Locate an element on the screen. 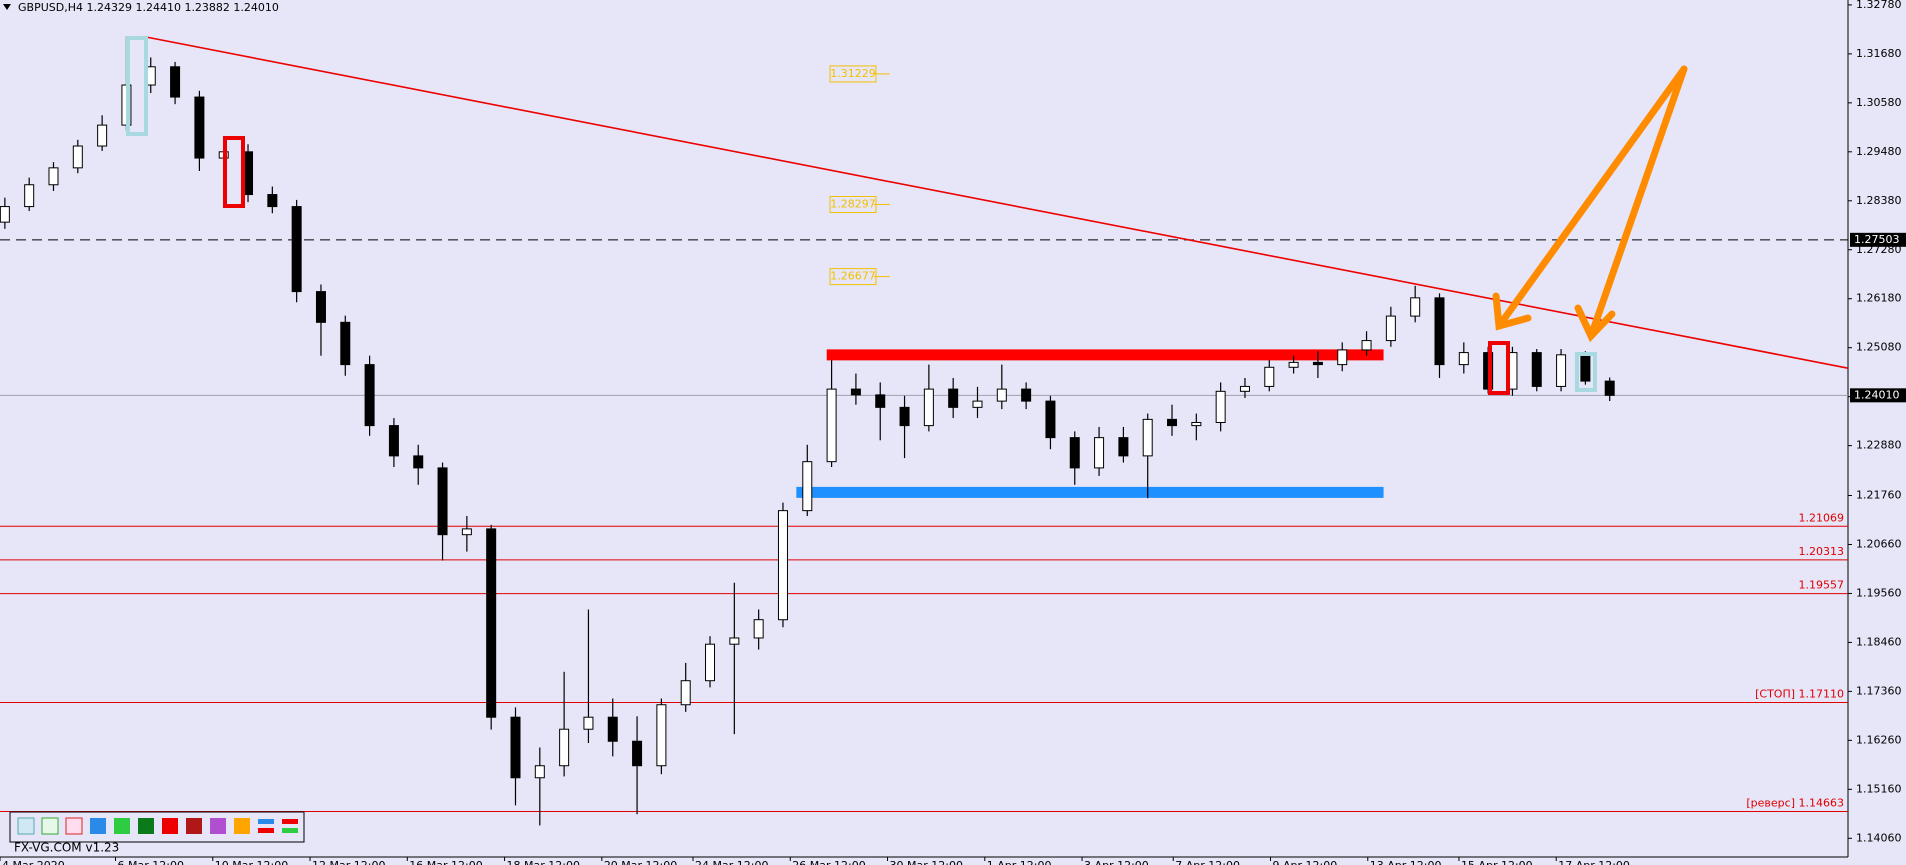  x-tick-label: 3 Apr 12:00 is located at coordinates (1116, 862).